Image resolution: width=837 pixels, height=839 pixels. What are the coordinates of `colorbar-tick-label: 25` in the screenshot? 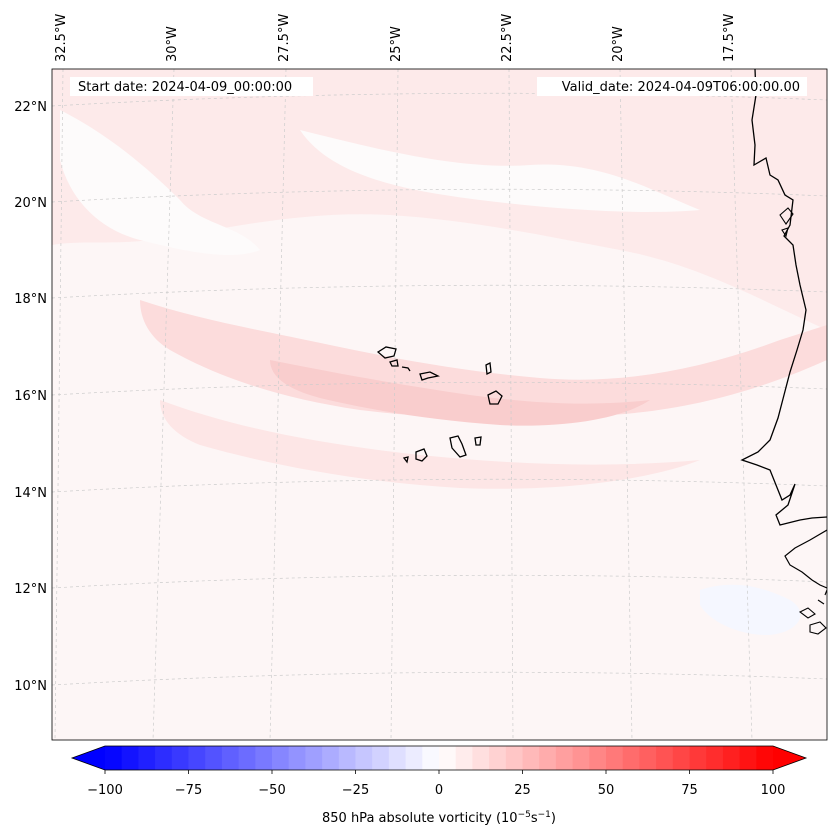 It's located at (522, 790).